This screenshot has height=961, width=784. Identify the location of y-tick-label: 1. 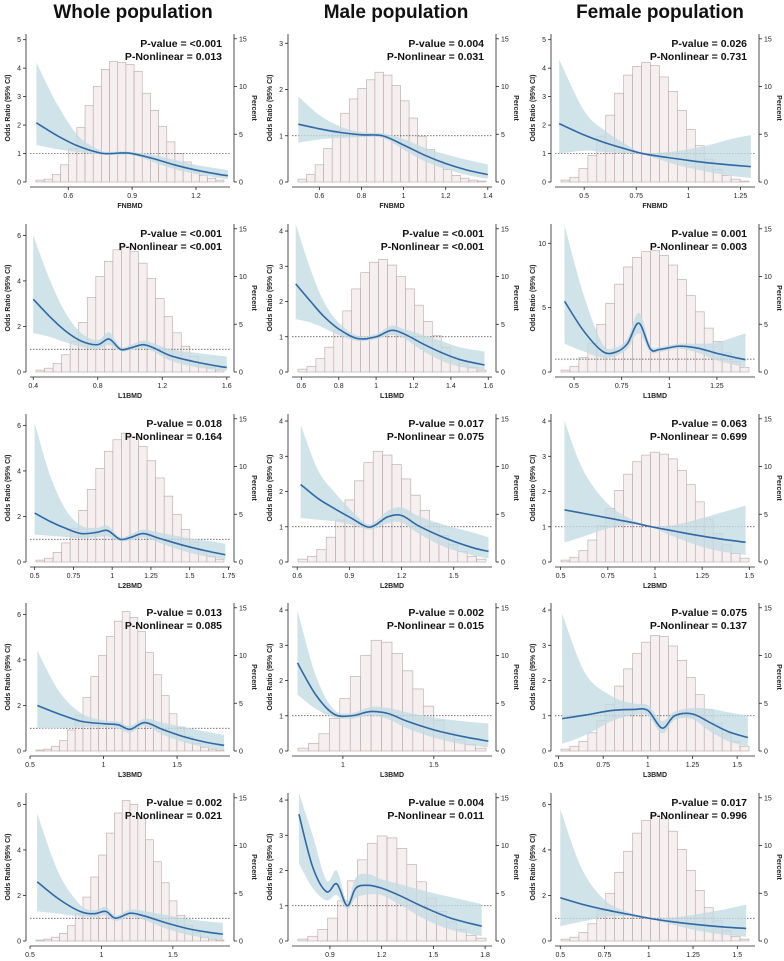
(281, 337).